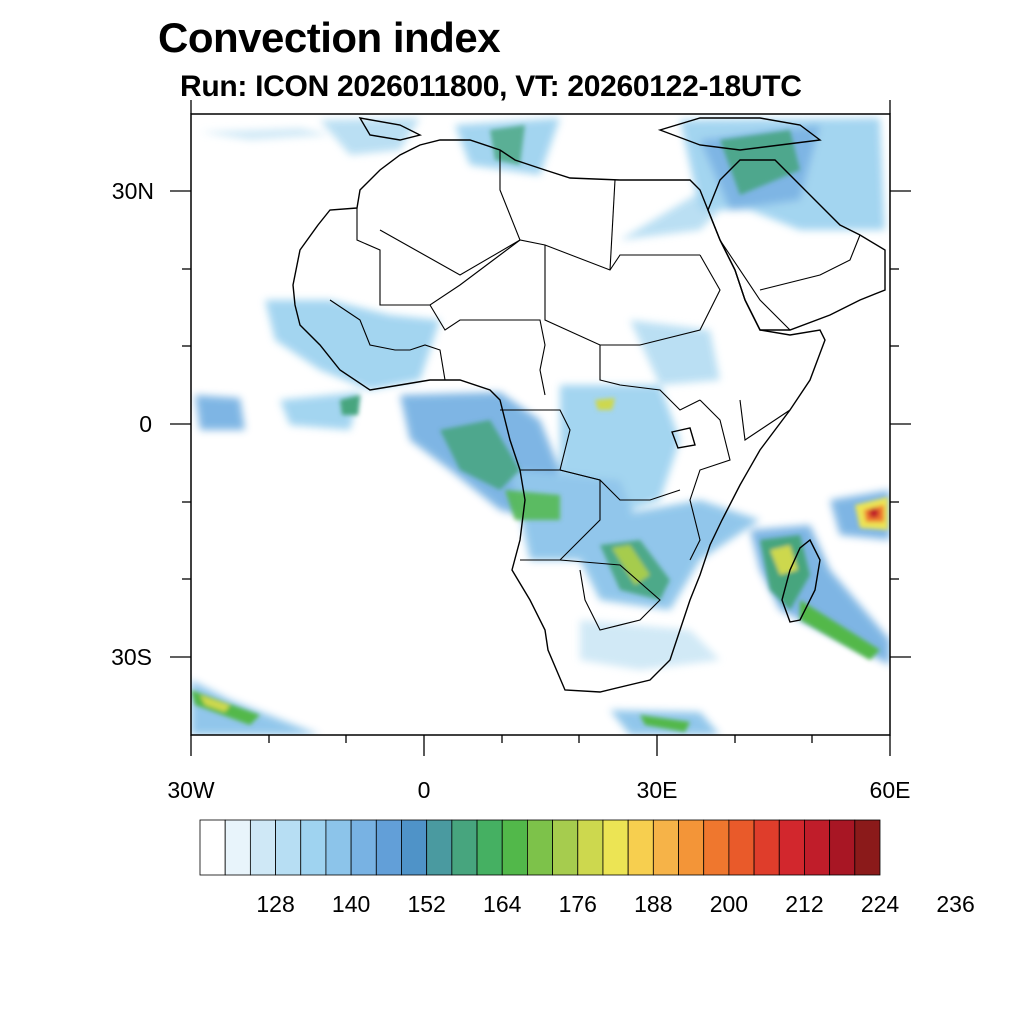  What do you see at coordinates (424, 790) in the screenshot?
I see `lon-tick-label: 0` at bounding box center [424, 790].